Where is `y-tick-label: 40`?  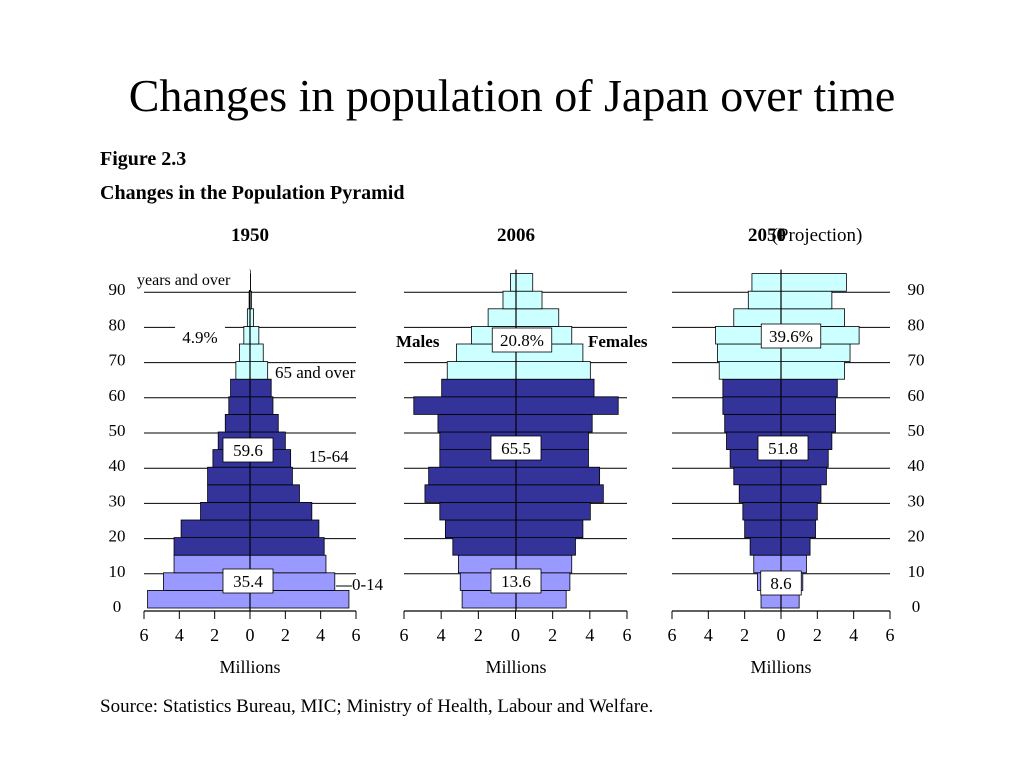 y-tick-label: 40 is located at coordinates (117, 465).